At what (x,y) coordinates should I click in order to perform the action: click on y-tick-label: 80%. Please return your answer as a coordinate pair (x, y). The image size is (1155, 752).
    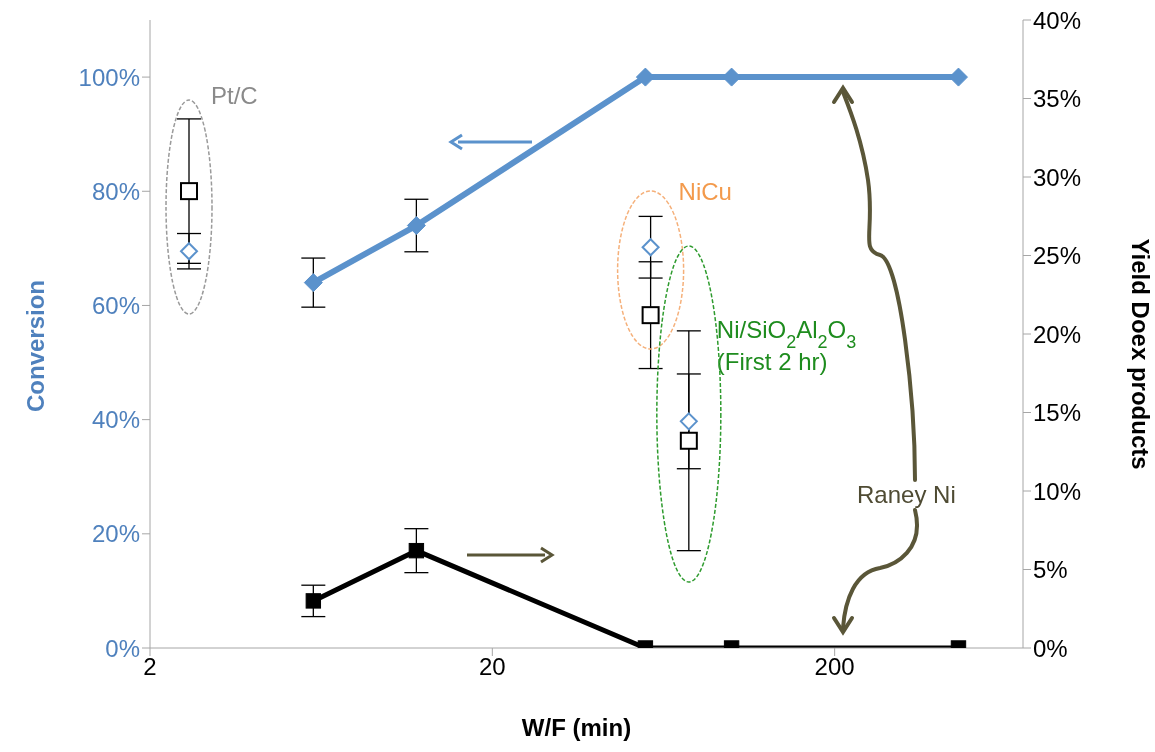
    Looking at the image, I should click on (115, 191).